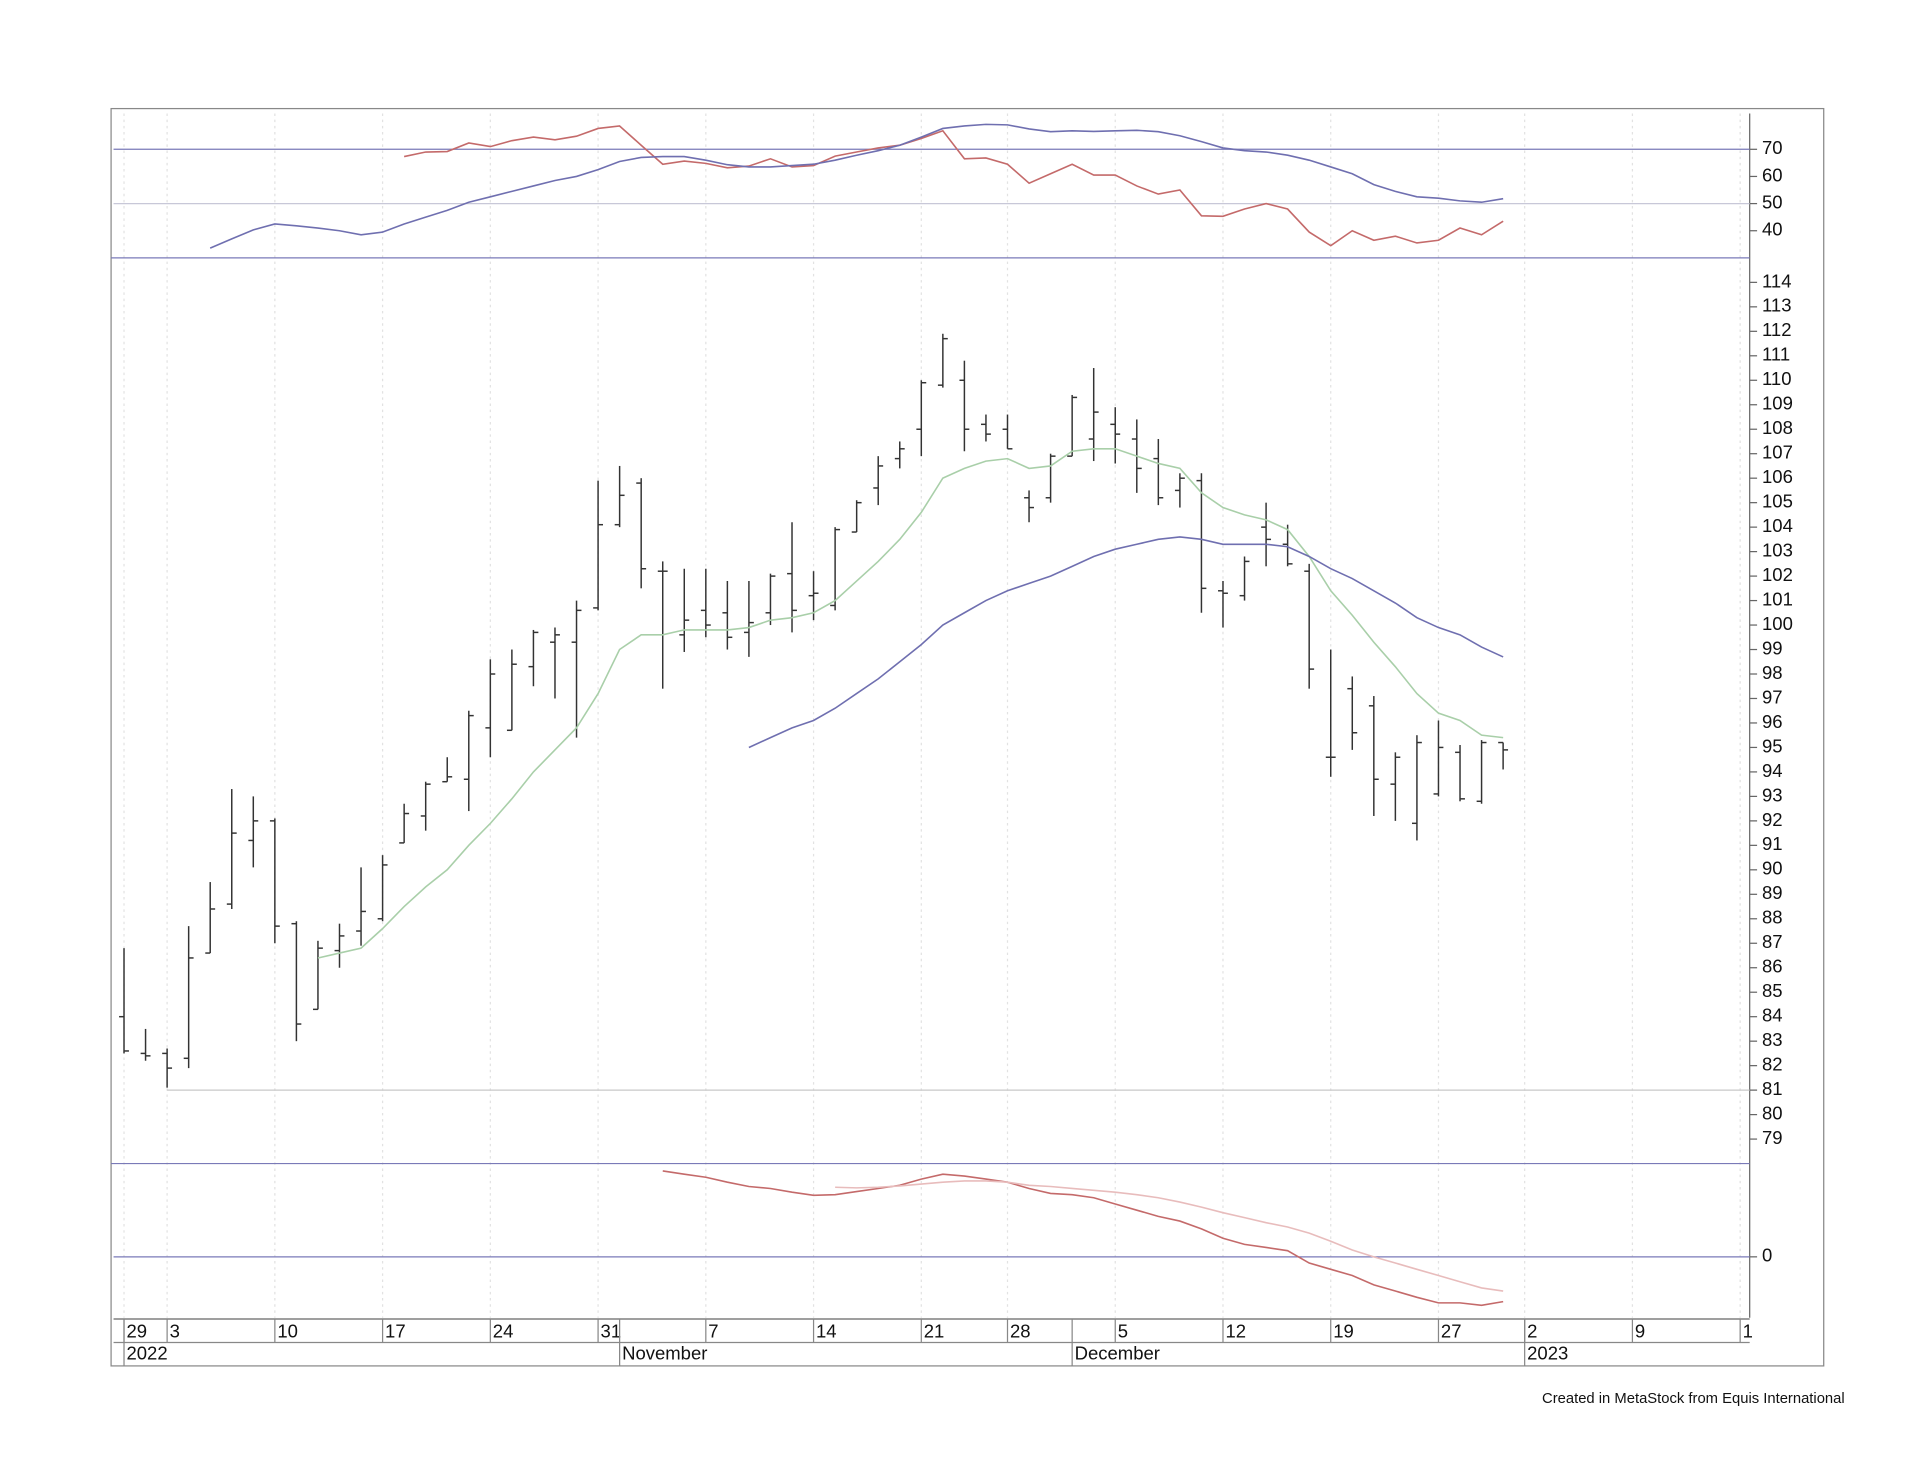  I want to click on x-tick-label: 28, so click(1020, 1330).